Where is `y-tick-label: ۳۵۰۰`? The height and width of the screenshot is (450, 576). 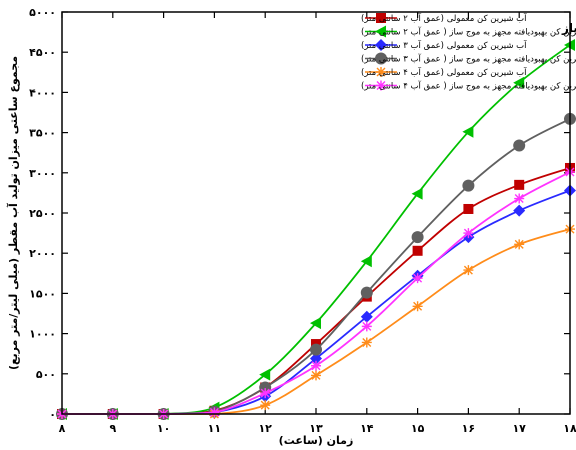 y-tick-label: ۳۵۰۰ is located at coordinates (42, 133).